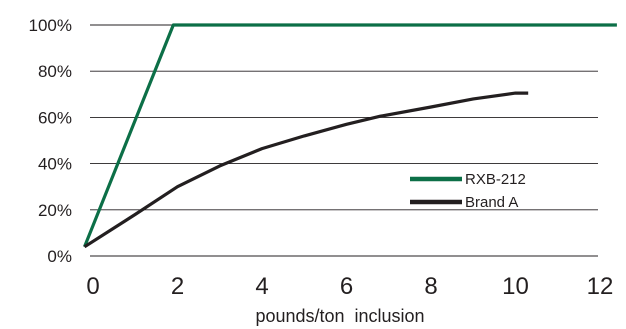 The width and height of the screenshot is (626, 329). Describe the element at coordinates (339, 316) in the screenshot. I see `x-axis-label: pounds/ton inclusion` at that location.